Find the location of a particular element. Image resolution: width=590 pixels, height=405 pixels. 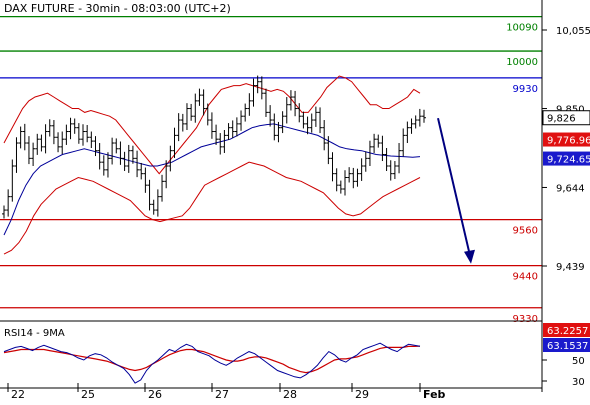

chart-title: DAX FUTURE - 30min - 08:03:00 (UTC+2) is located at coordinates (117, 8).